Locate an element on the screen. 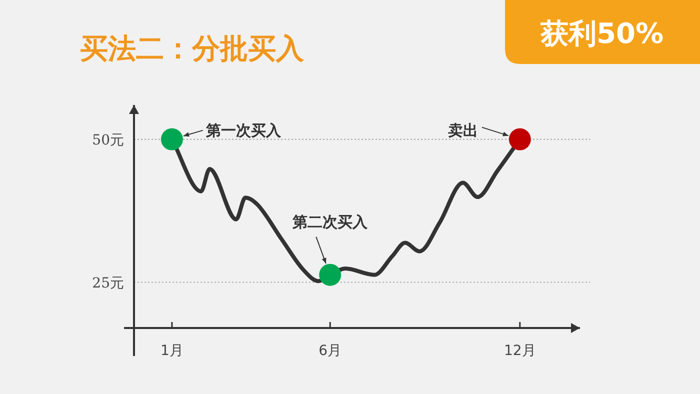 The image size is (700, 394). chart-title: 买法二：分批买入 is located at coordinates (192, 48).